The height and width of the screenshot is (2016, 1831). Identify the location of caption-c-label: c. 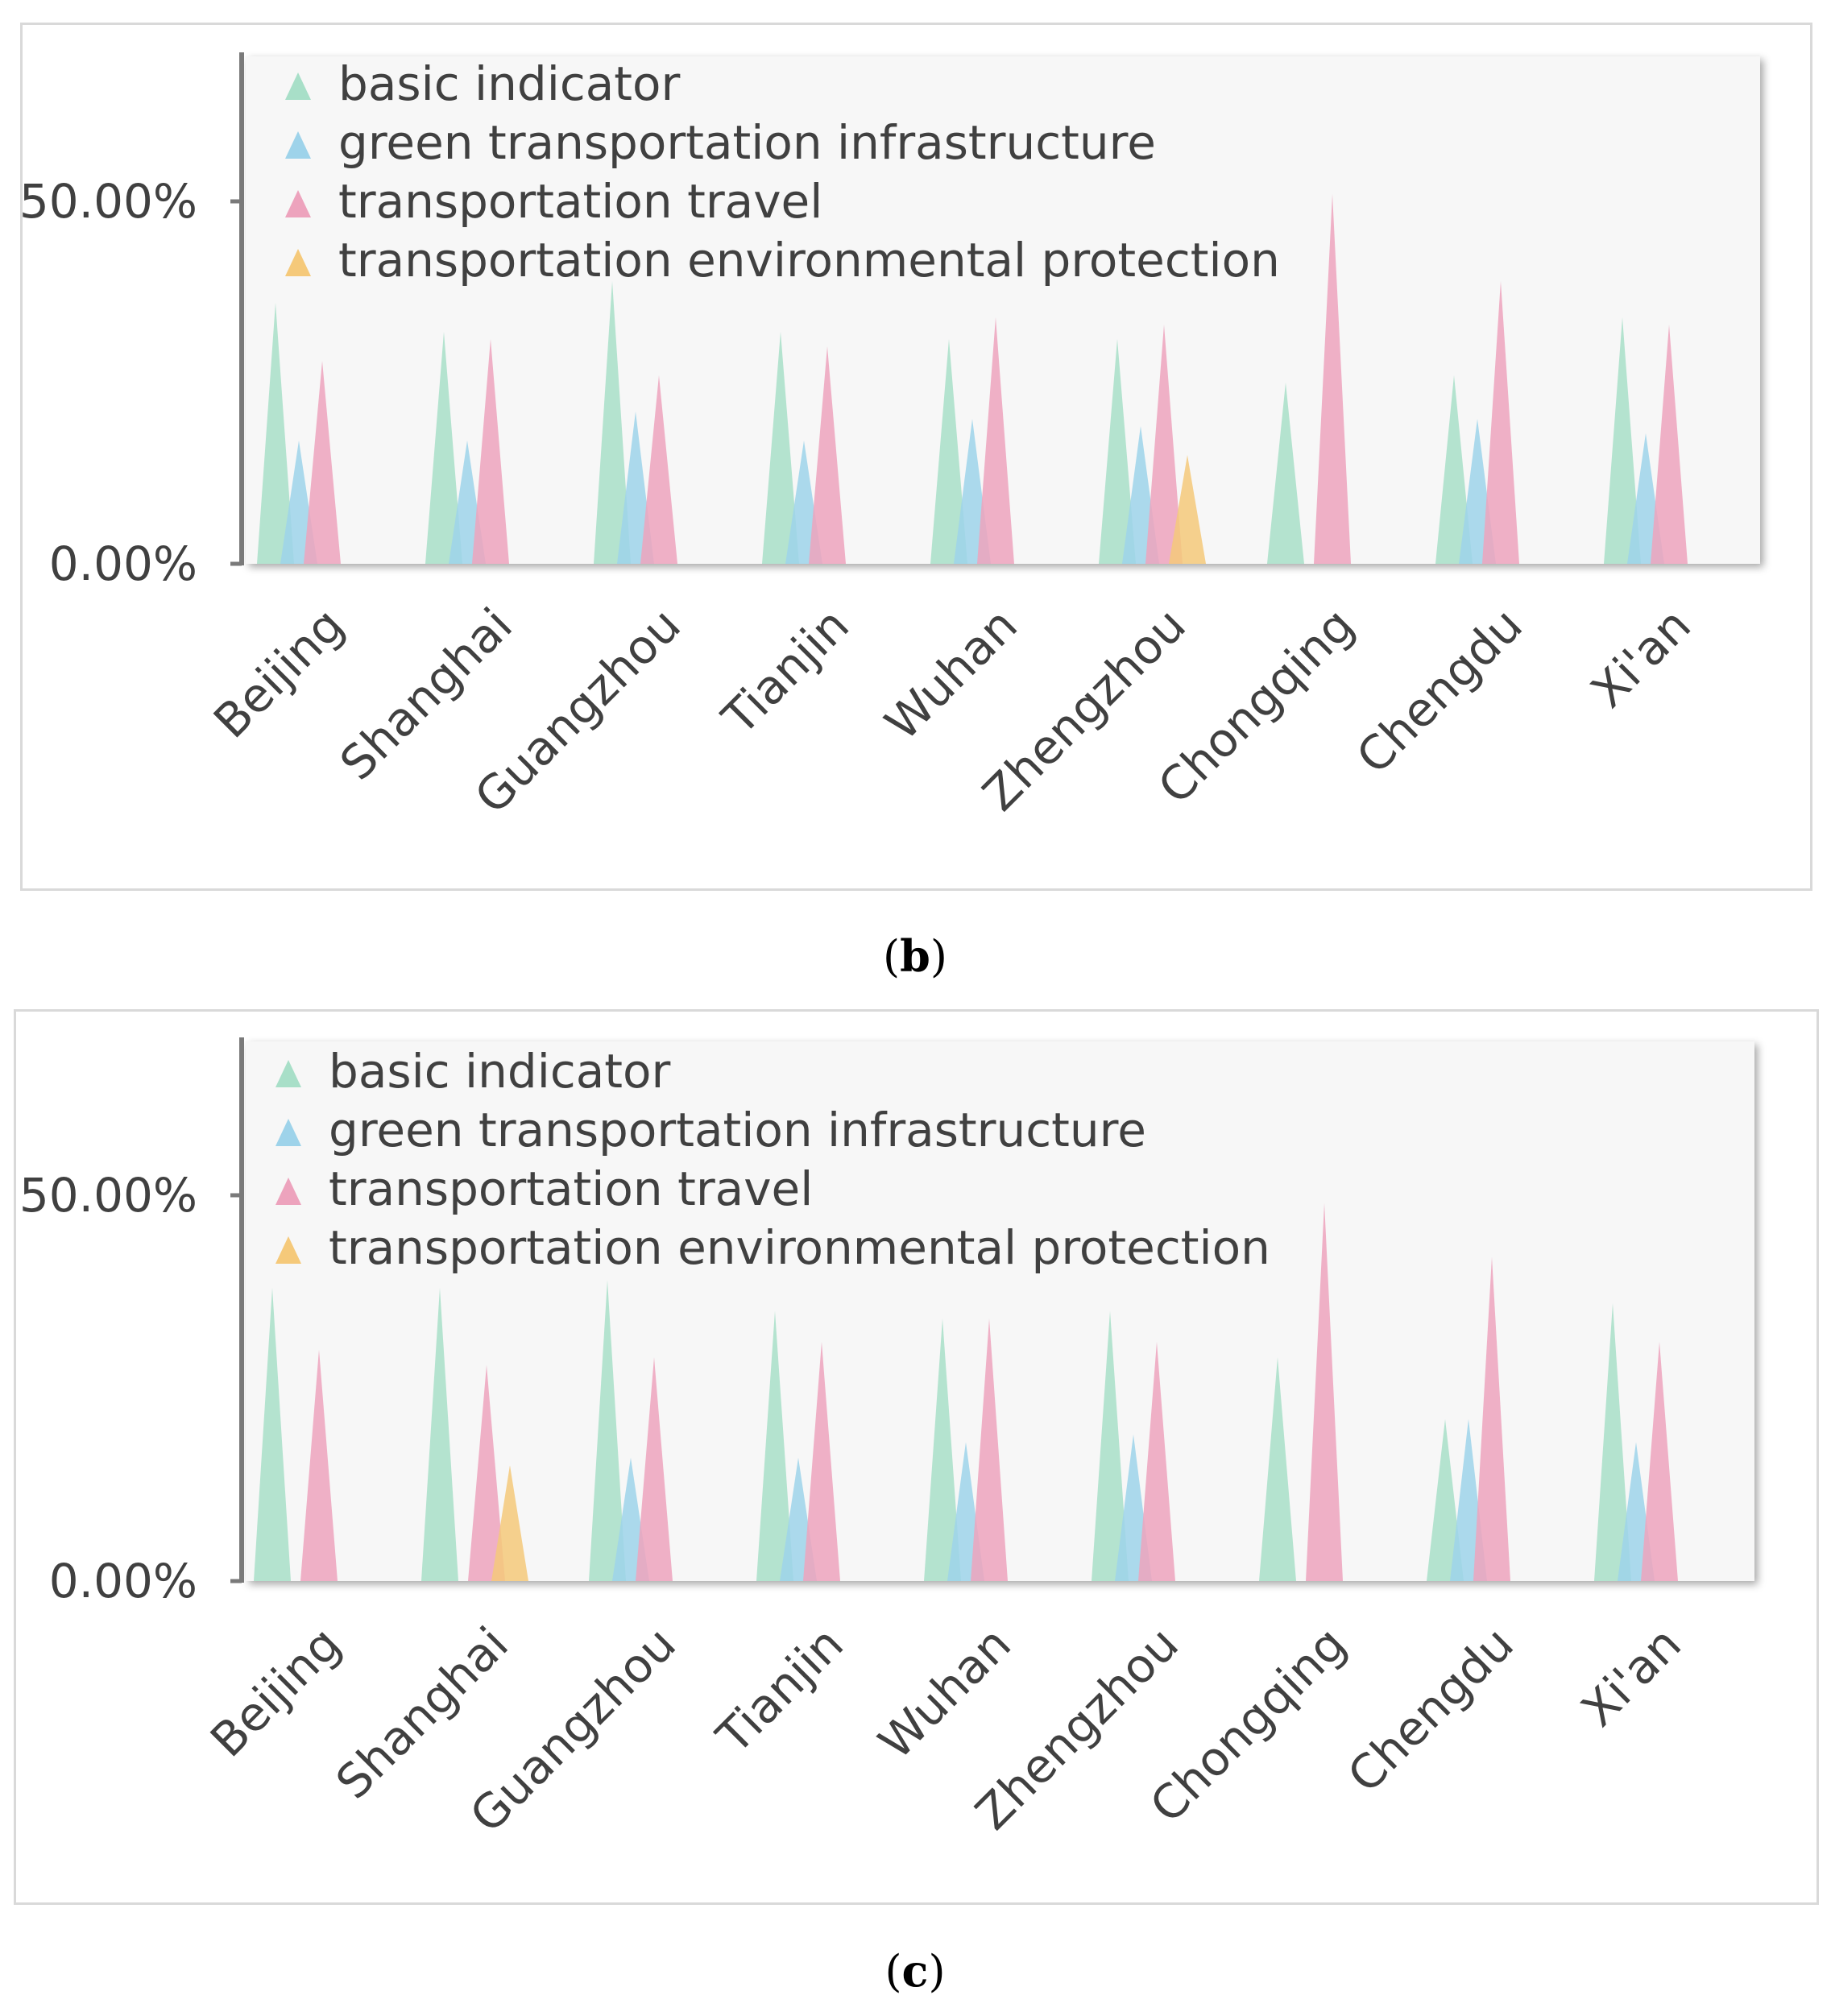
(915, 1971).